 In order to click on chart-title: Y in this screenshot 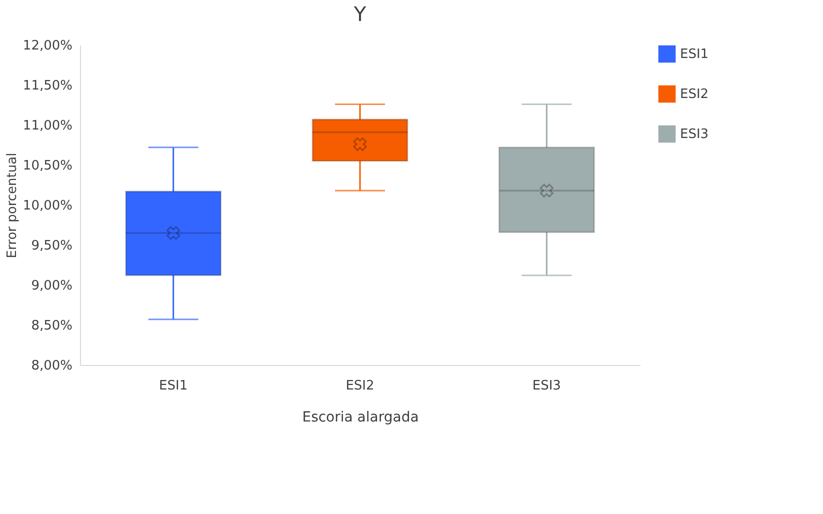, I will do `click(359, 14)`.